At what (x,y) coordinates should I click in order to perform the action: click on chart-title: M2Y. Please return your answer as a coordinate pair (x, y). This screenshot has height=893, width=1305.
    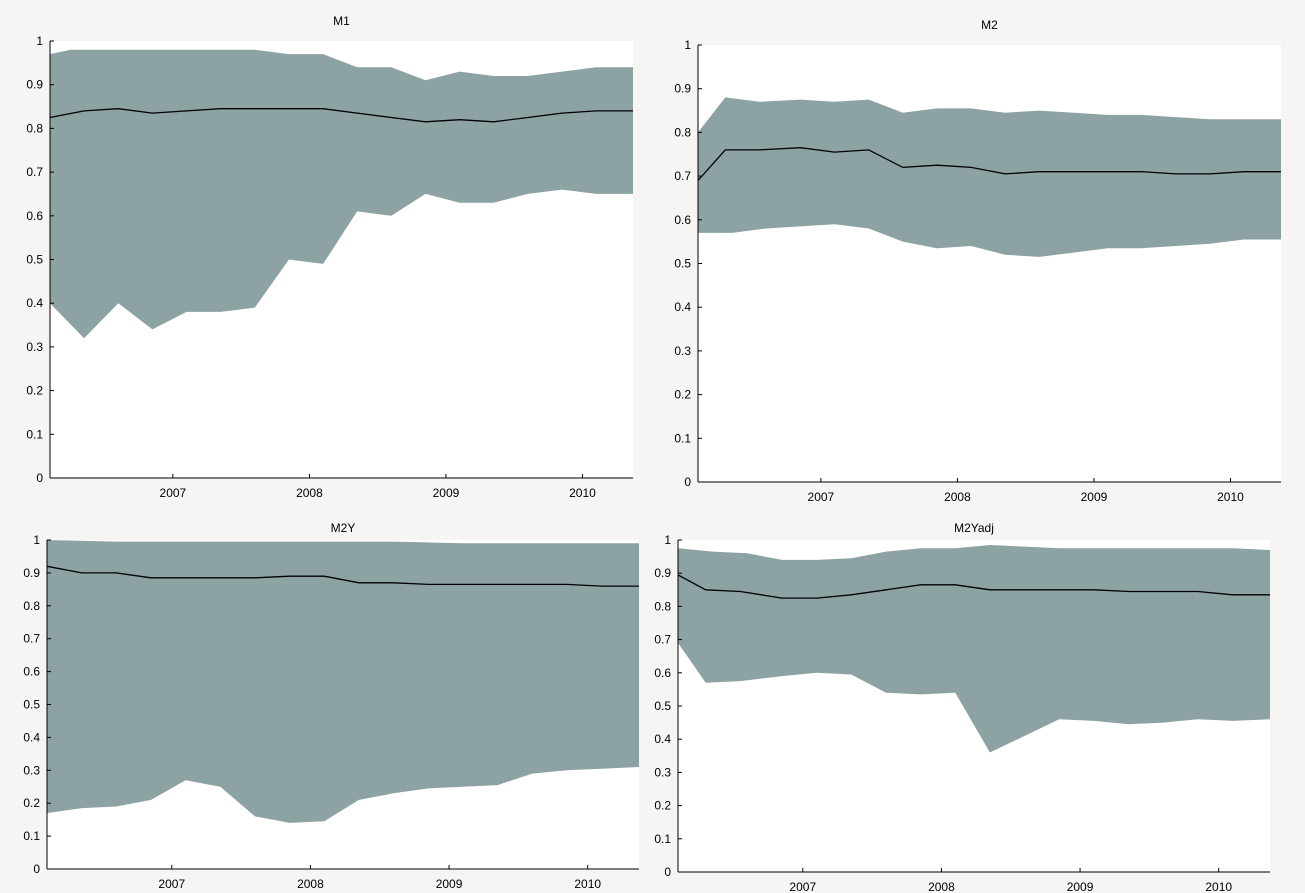
    Looking at the image, I should click on (343, 528).